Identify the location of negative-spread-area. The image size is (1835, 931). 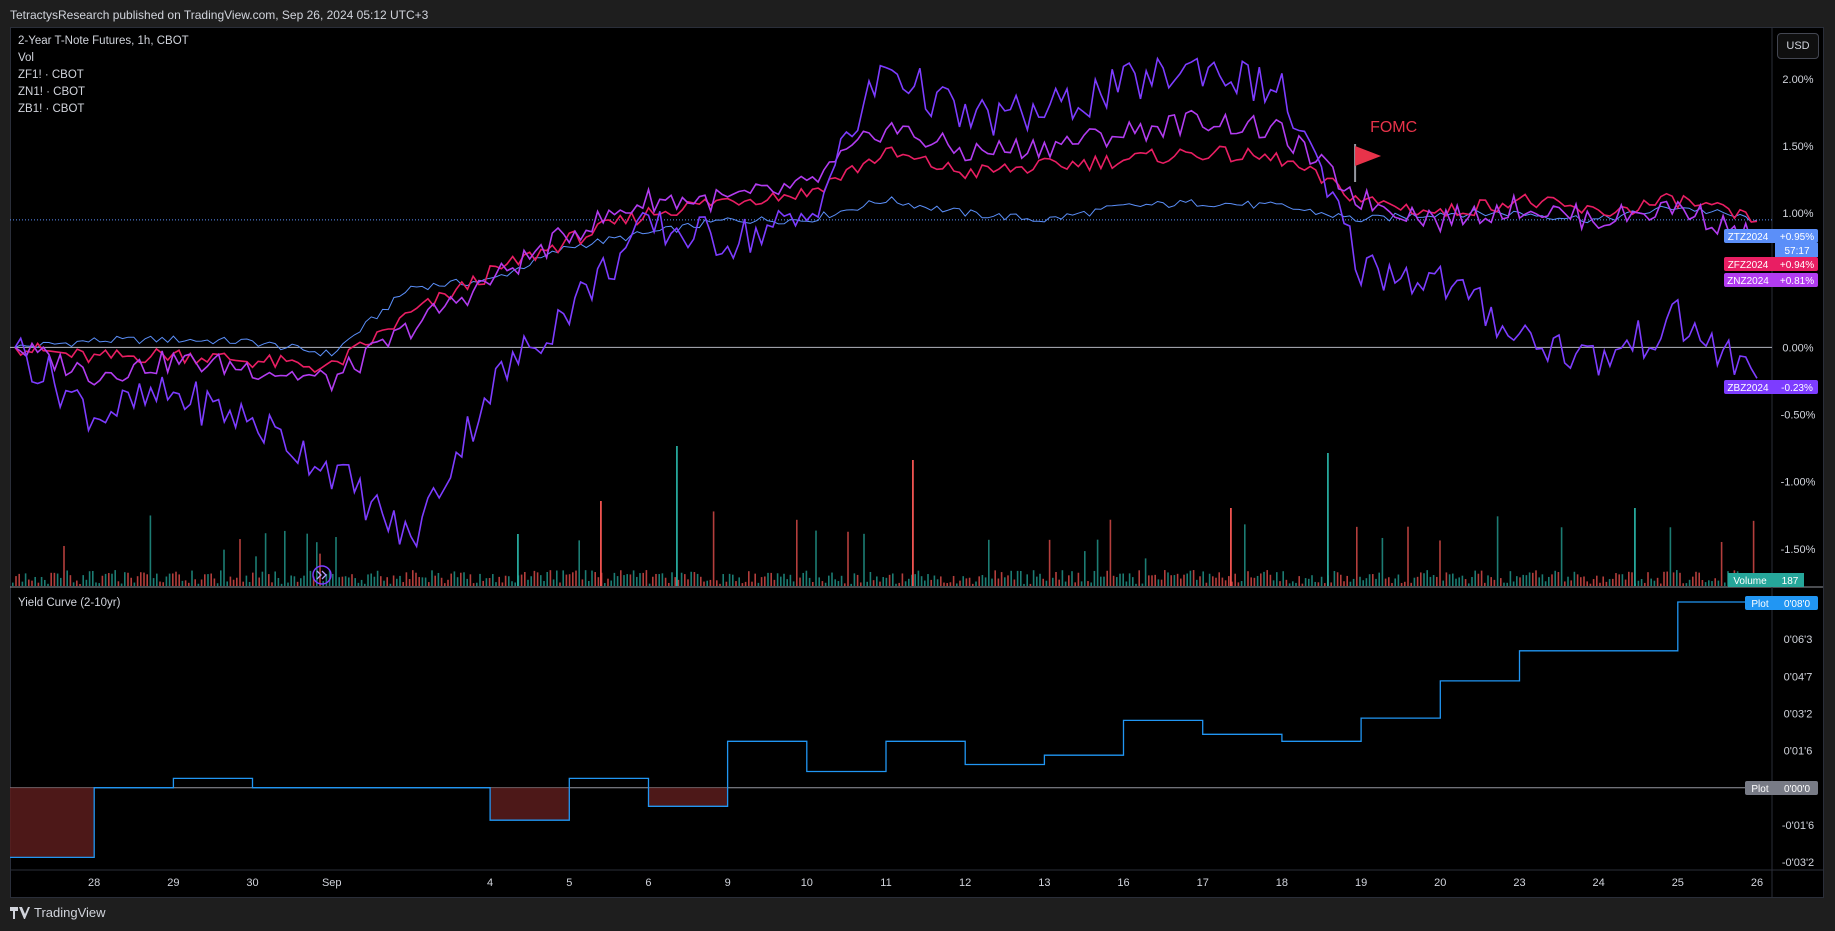
(688, 797).